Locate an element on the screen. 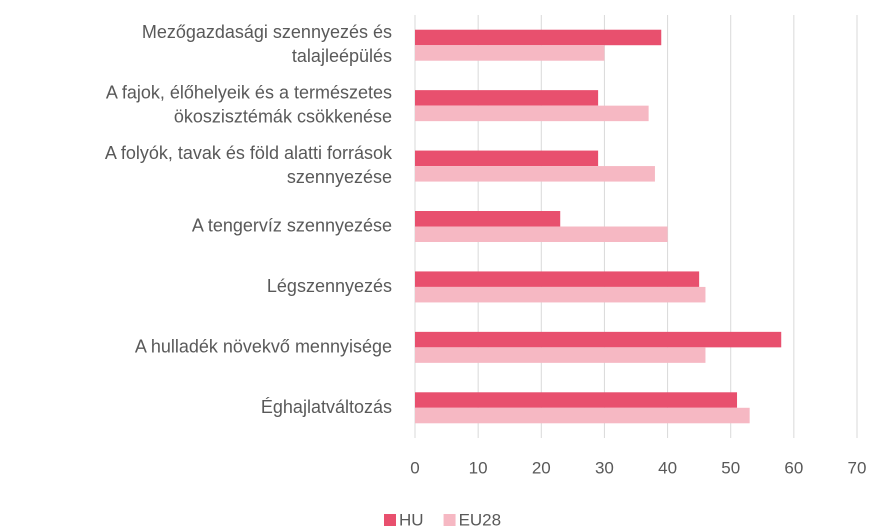  y-tick-label: Éghajlatváltozás is located at coordinates (326, 407).